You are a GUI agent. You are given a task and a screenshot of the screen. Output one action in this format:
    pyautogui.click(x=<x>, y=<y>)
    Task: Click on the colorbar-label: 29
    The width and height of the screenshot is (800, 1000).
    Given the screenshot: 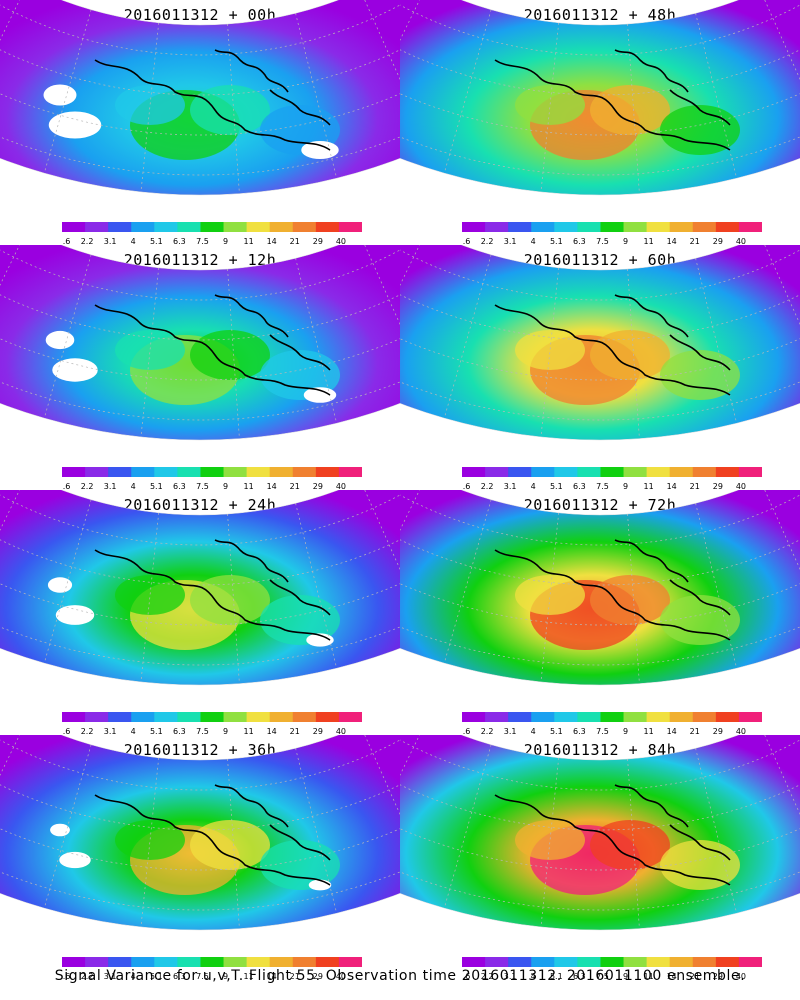 What is the action you would take?
    pyautogui.click(x=718, y=731)
    